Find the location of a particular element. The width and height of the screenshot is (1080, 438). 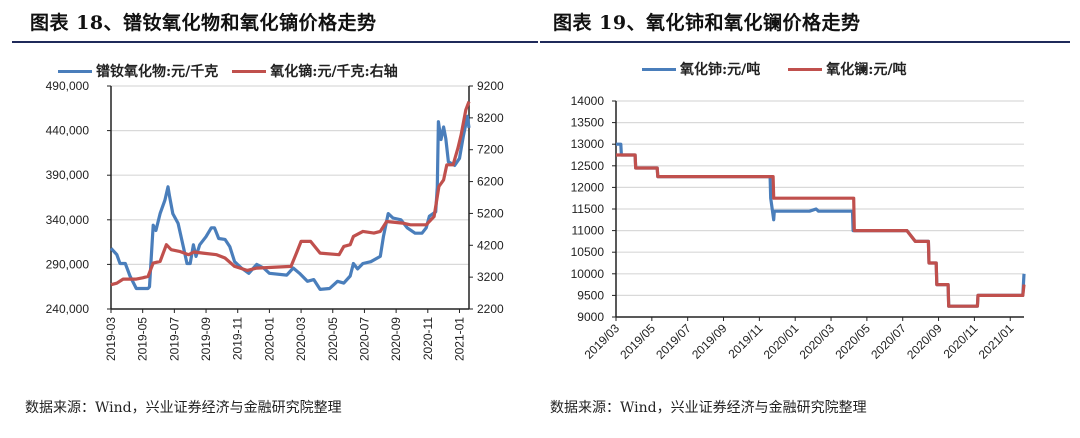

x-tick-label: 2019-05 is located at coordinates (143, 339).